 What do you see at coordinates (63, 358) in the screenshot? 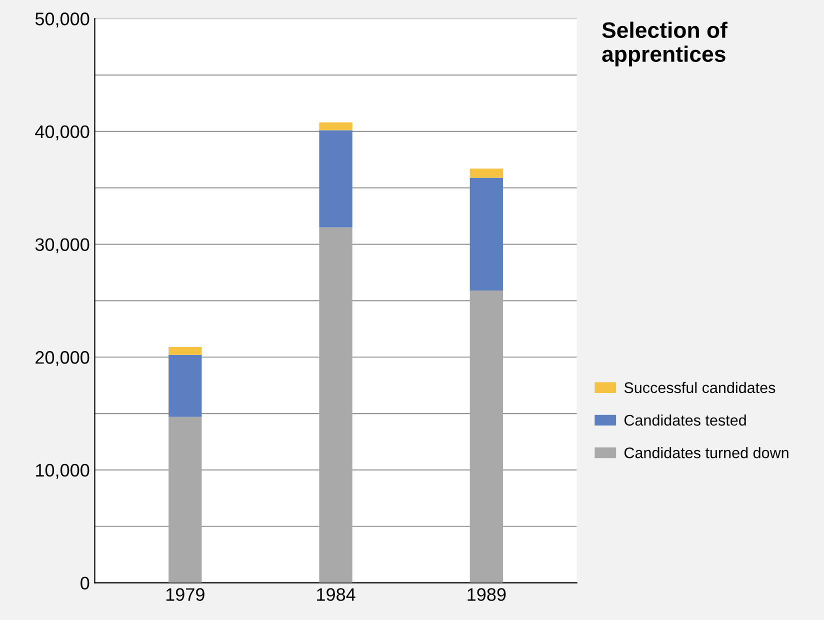
I see `y-tick-label: 20,000` at bounding box center [63, 358].